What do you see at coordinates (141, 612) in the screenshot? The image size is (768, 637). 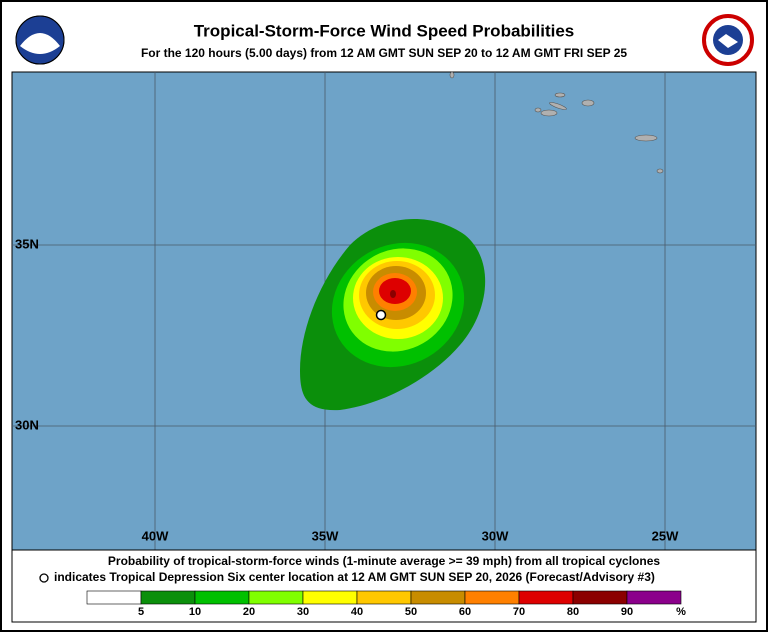 I see `legend-tick: 5` at bounding box center [141, 612].